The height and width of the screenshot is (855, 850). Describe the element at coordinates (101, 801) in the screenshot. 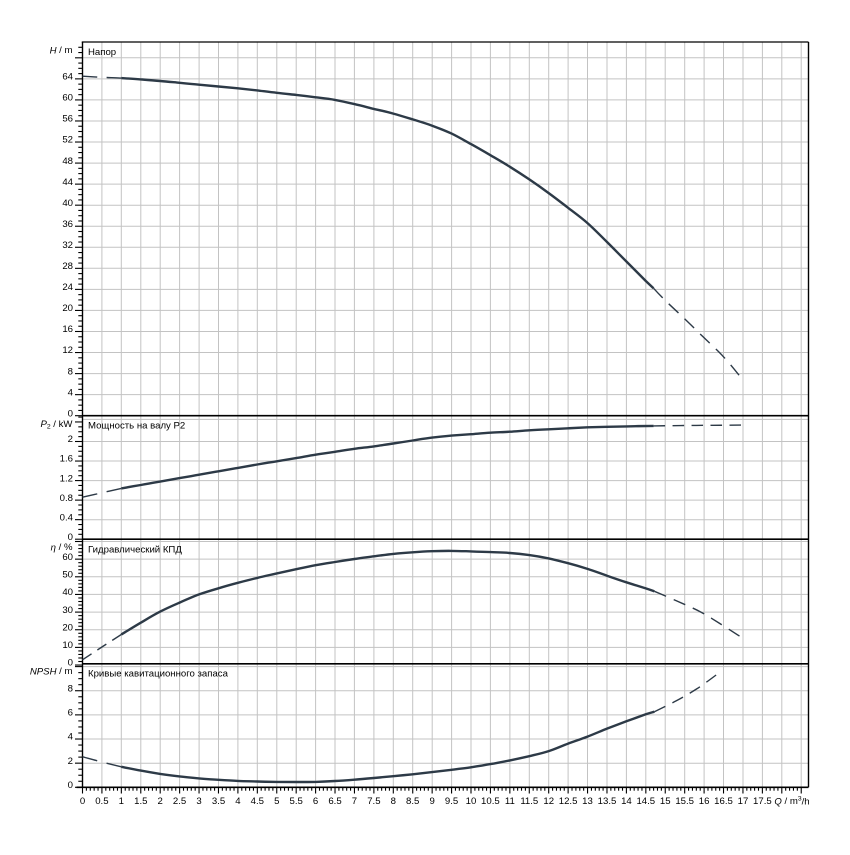

I see `svg-text: 0.5` at that location.